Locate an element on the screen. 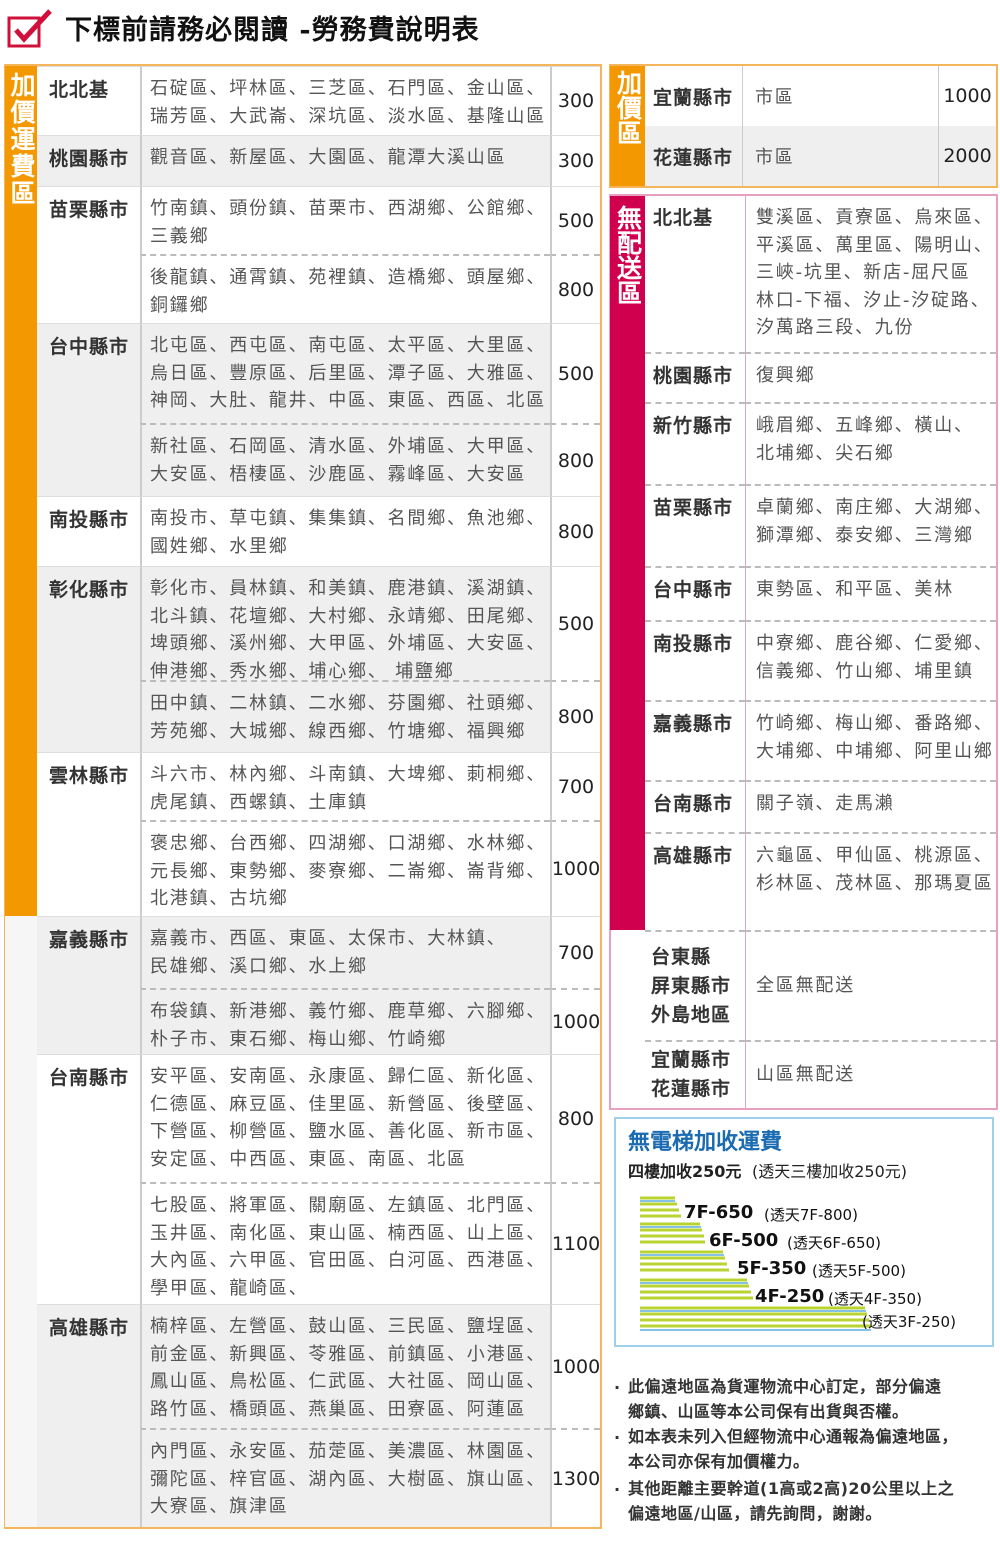 This screenshot has height=1549, width=1000. side-bar-lower is located at coordinates (21, 1221).